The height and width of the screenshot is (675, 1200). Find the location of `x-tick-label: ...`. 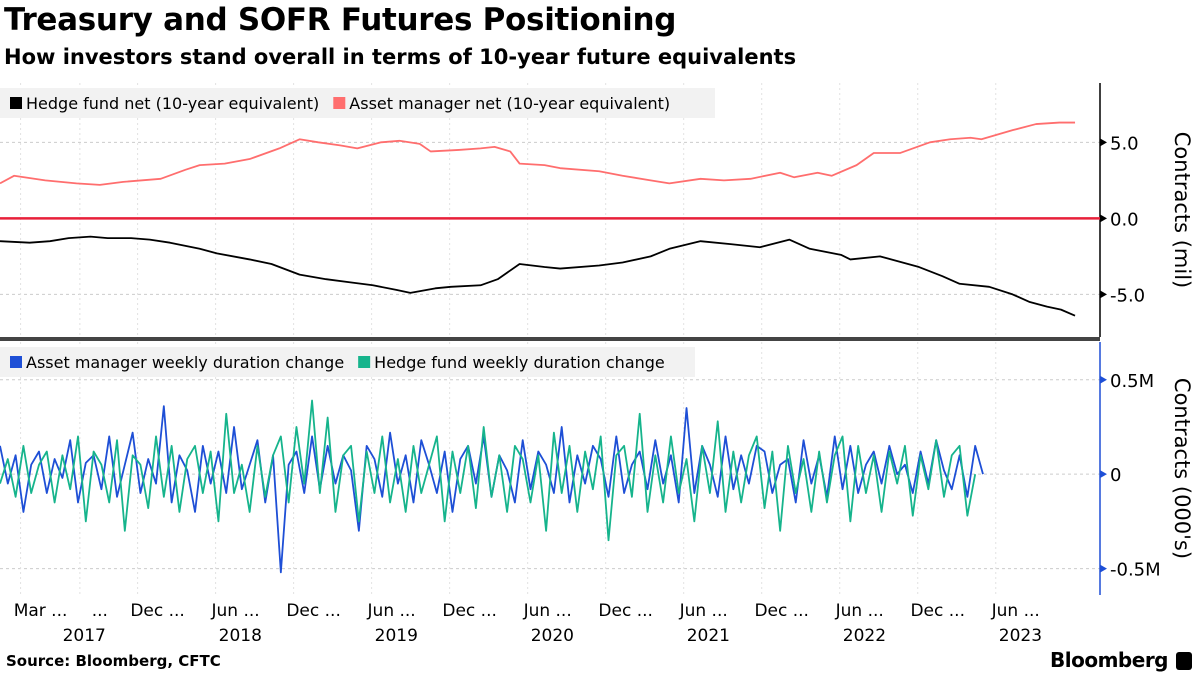

x-tick-label: ... is located at coordinates (100, 611).